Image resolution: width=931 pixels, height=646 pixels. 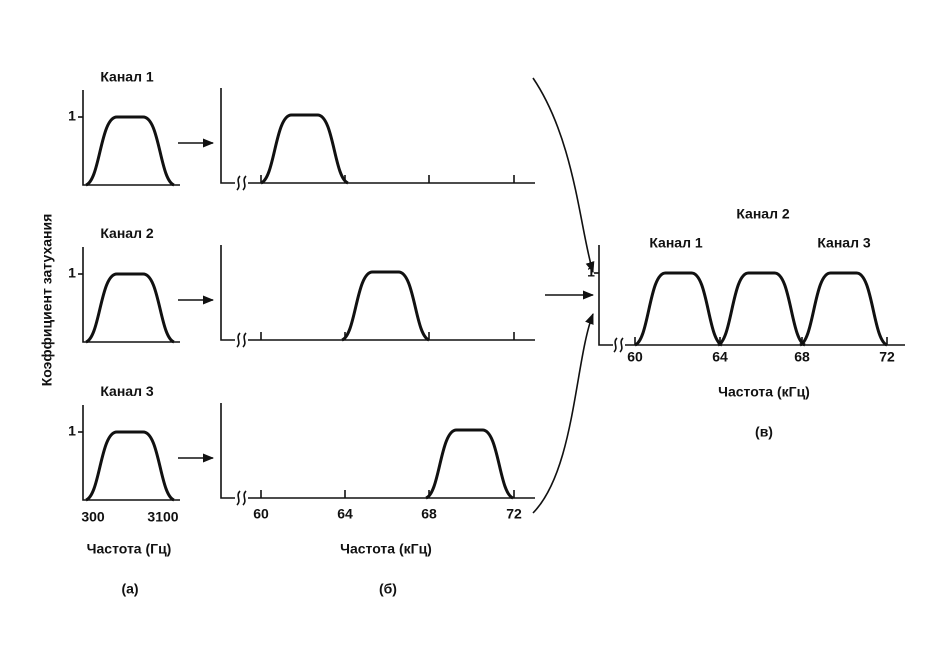 I want to click on caption: (в), so click(x=764, y=432).